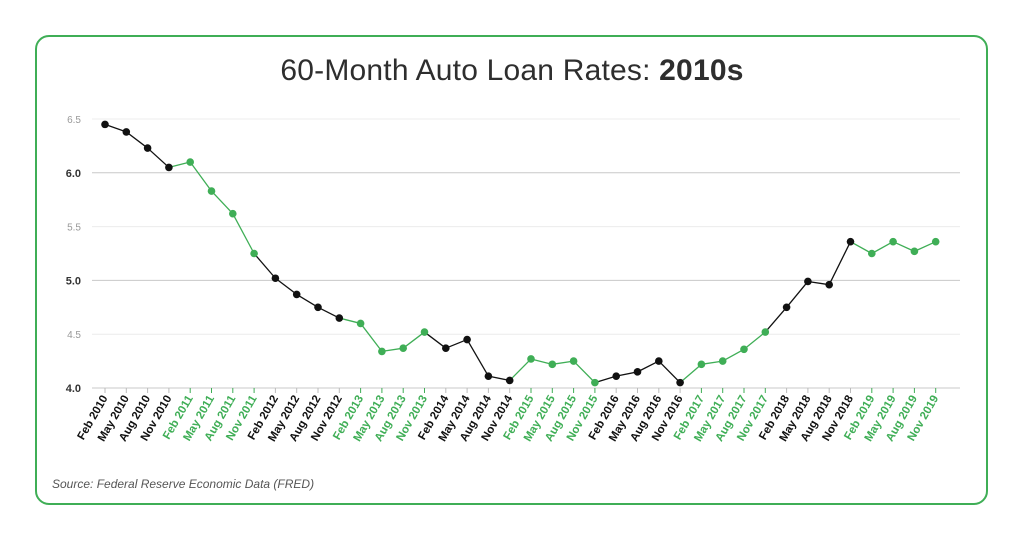  Describe the element at coordinates (74, 228) in the screenshot. I see `y-tick-label: 5.5` at that location.